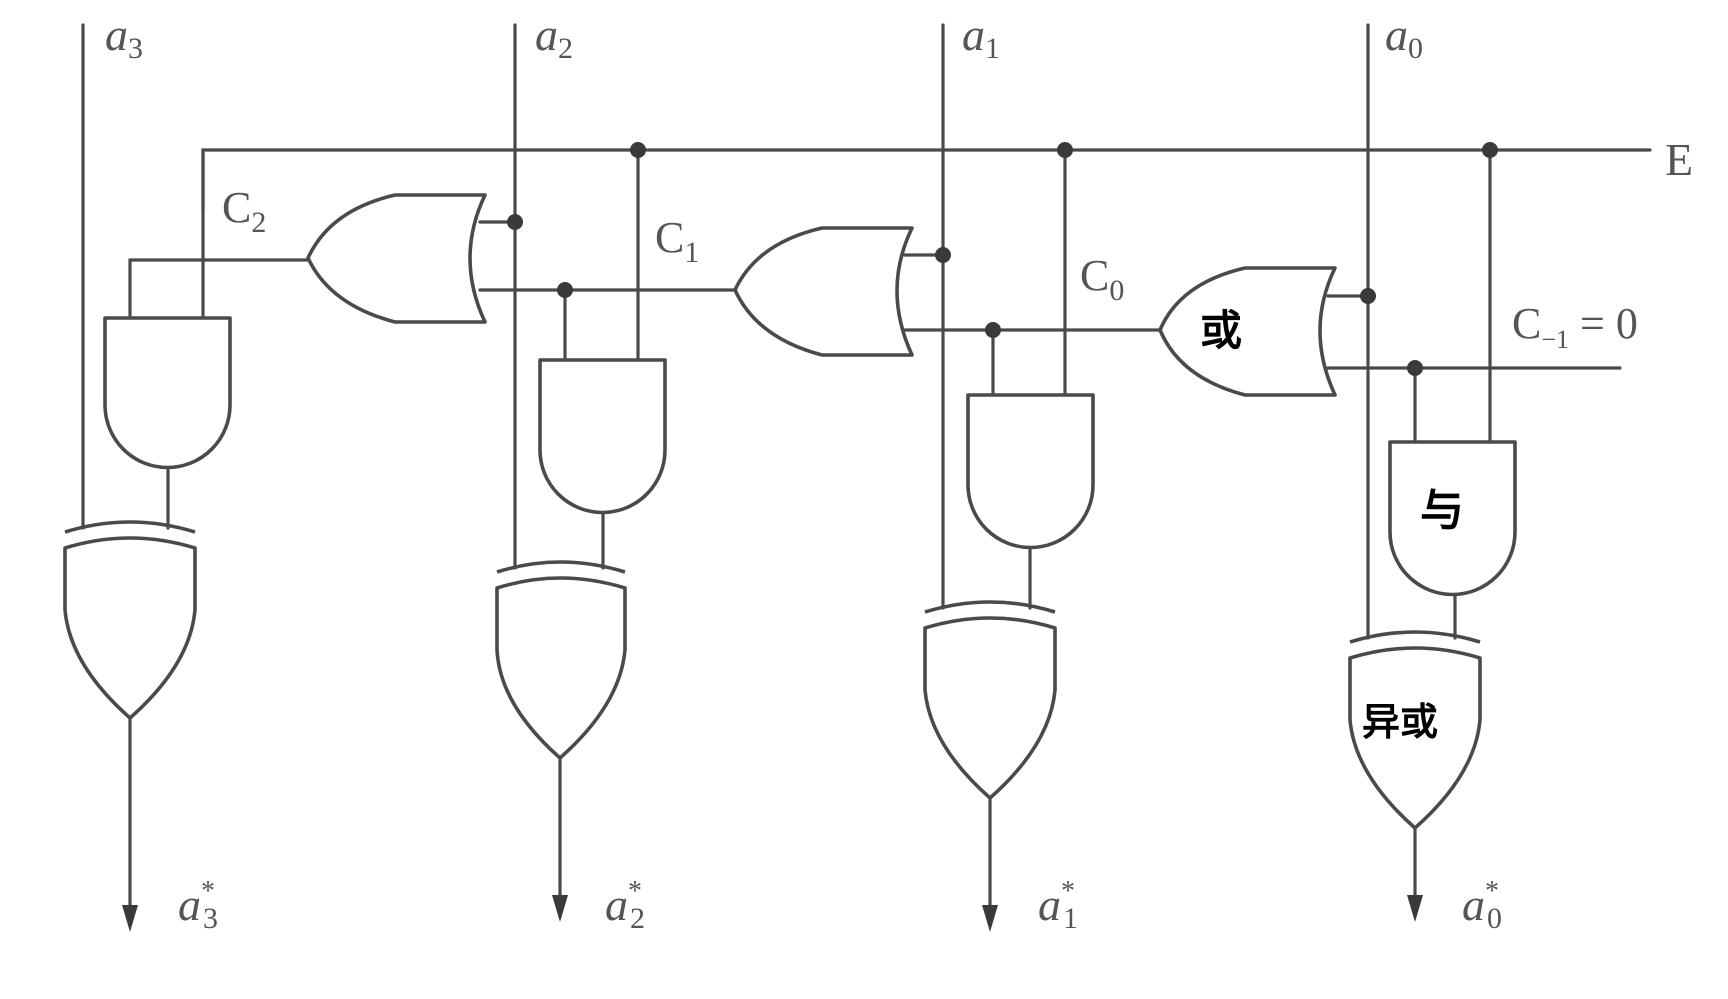 The height and width of the screenshot is (999, 1728). What do you see at coordinates (515, 222) in the screenshot?
I see `junction-a2` at bounding box center [515, 222].